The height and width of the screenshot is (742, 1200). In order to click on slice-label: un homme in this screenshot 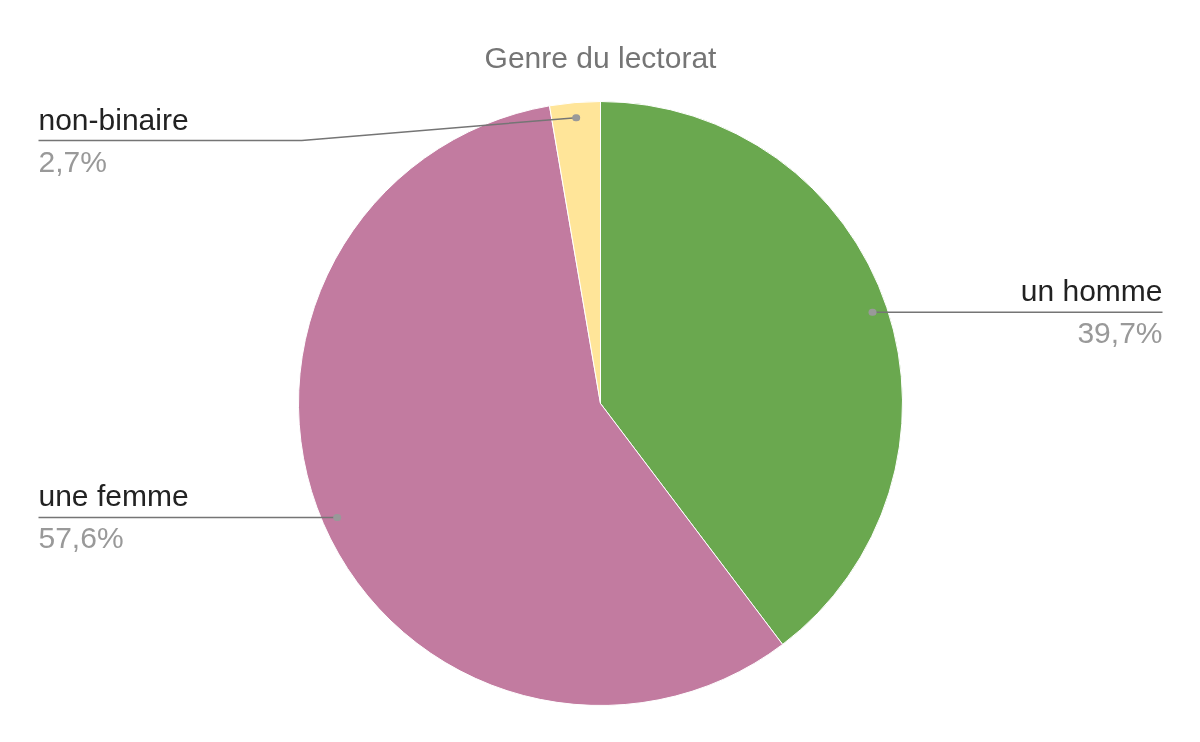, I will do `click(1091, 291)`.